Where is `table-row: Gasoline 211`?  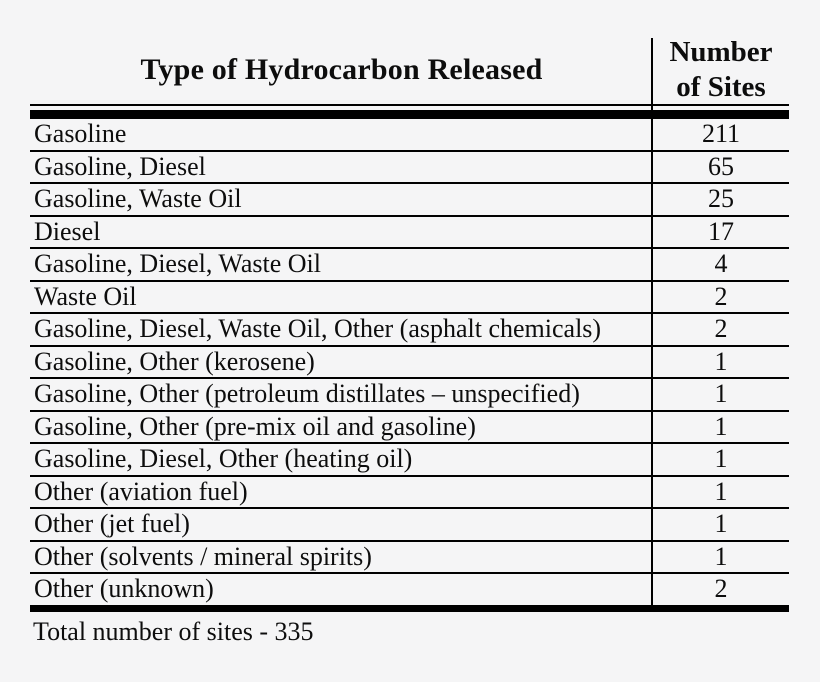
table-row: Gasoline 211 is located at coordinates (409, 135).